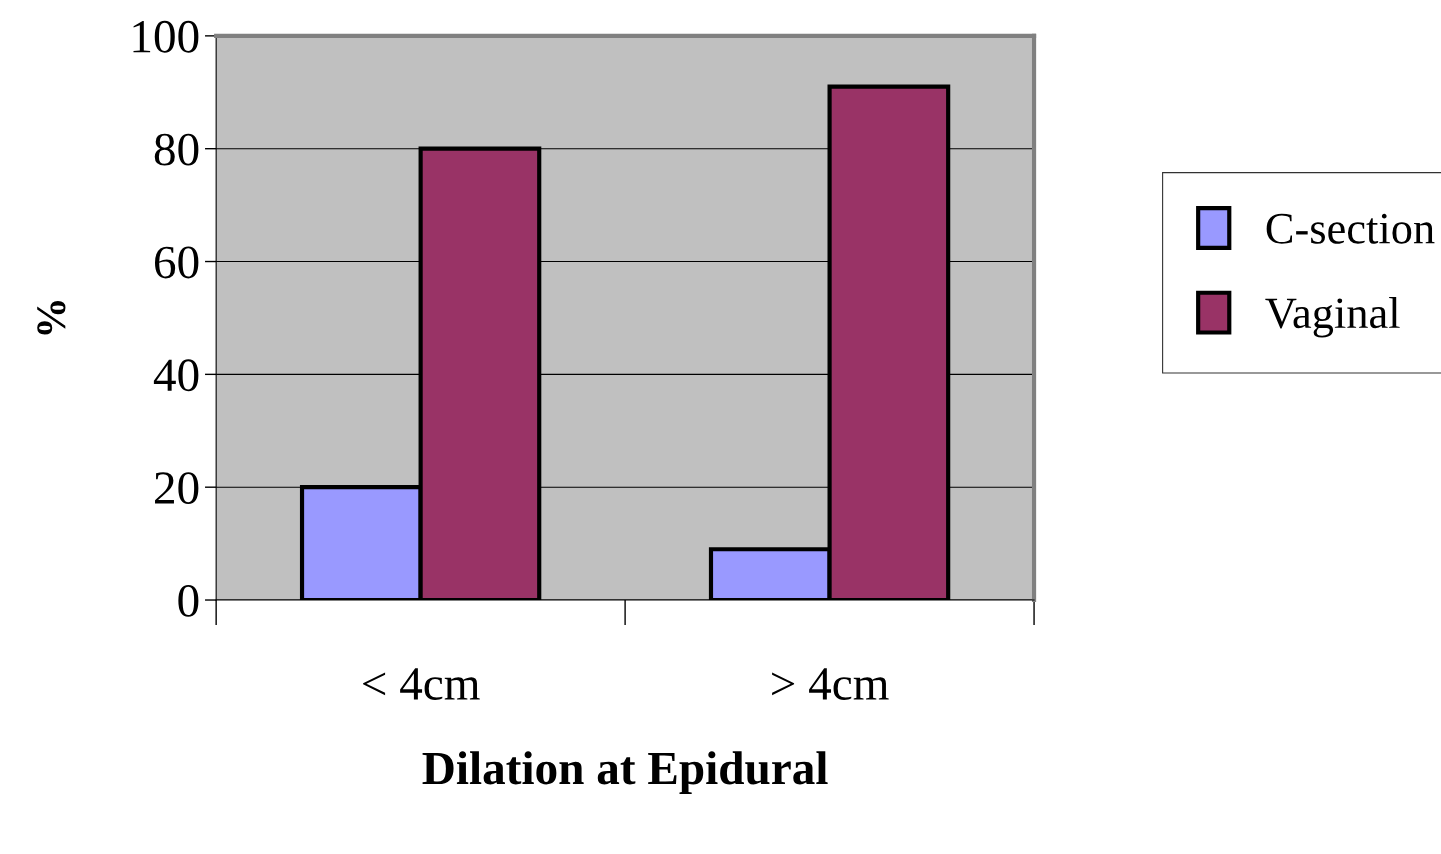 This screenshot has width=1441, height=854. Describe the element at coordinates (421, 684) in the screenshot. I see `x-tick-label: < 4cm` at that location.